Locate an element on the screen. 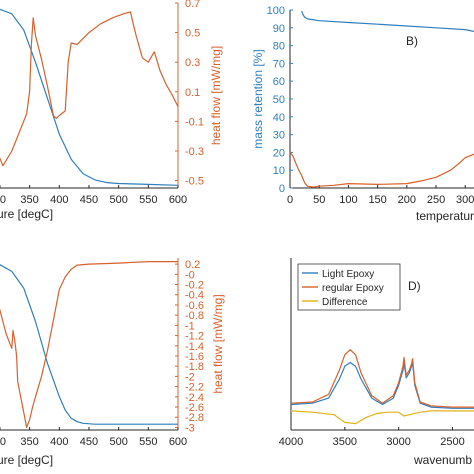  x-tick-label: 100 is located at coordinates (348, 200).